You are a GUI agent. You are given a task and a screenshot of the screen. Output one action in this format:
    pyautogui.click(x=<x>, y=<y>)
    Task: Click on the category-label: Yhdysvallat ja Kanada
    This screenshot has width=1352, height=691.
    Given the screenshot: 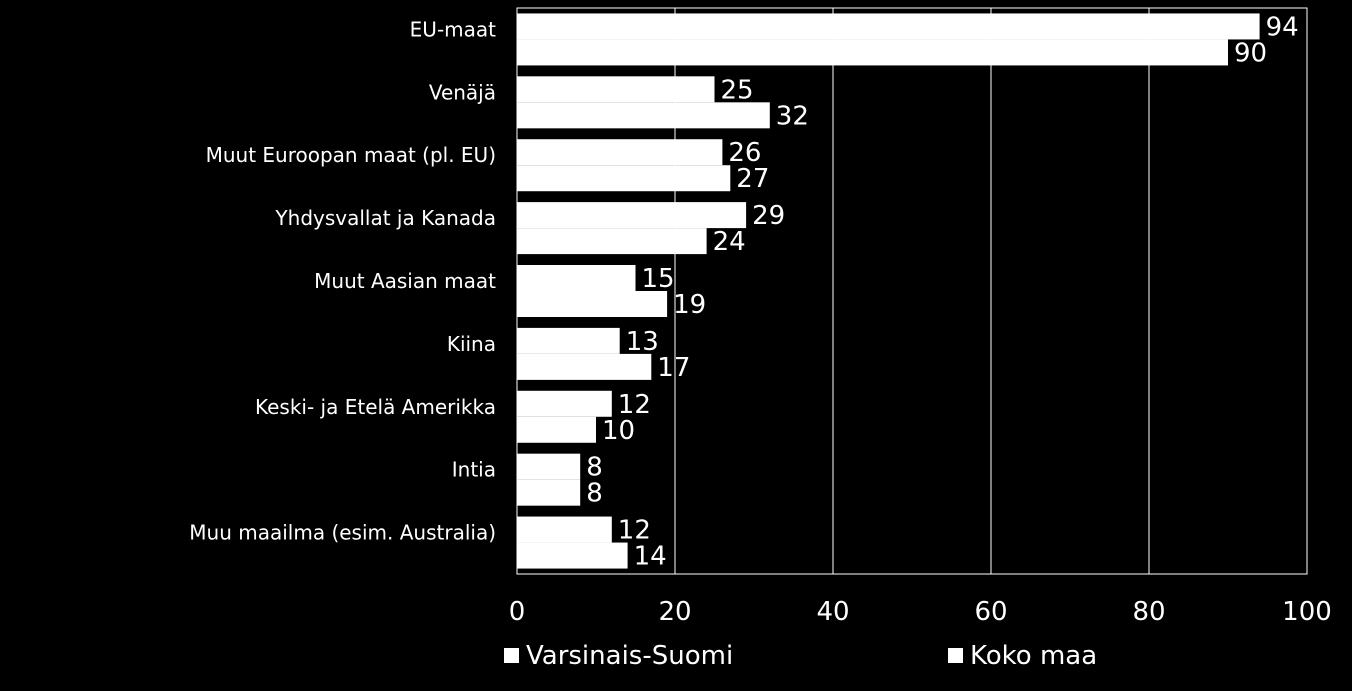 What is the action you would take?
    pyautogui.click(x=385, y=218)
    